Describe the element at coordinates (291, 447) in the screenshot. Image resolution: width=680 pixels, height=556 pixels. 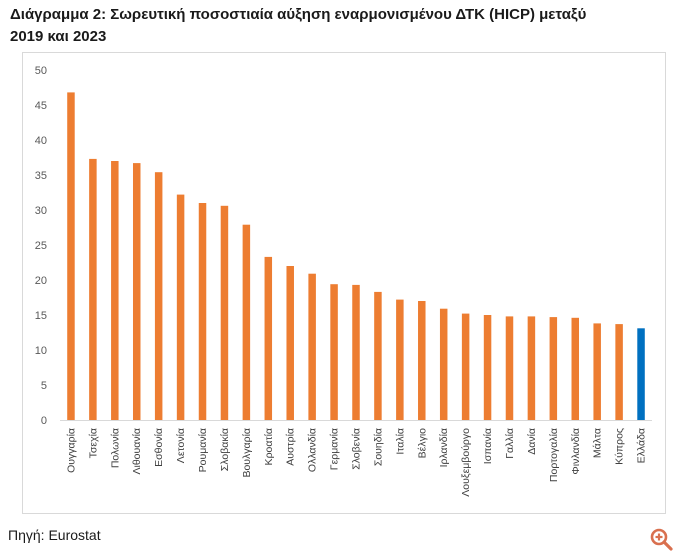
I see `x-tick-label: Αυστρία` at that location.